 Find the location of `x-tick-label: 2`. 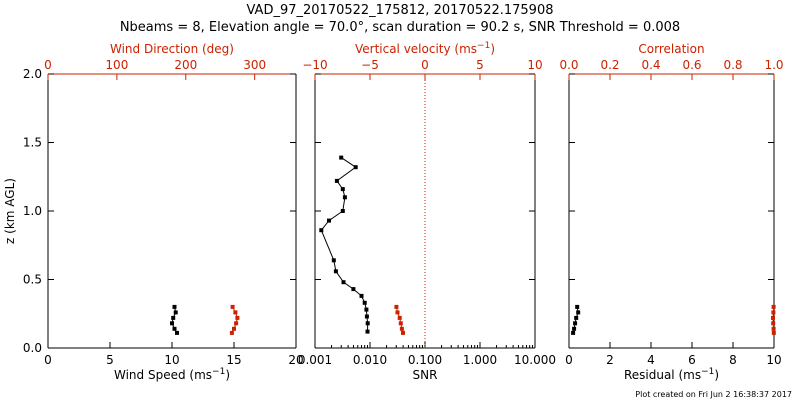

x-tick-label: 2 is located at coordinates (610, 360).